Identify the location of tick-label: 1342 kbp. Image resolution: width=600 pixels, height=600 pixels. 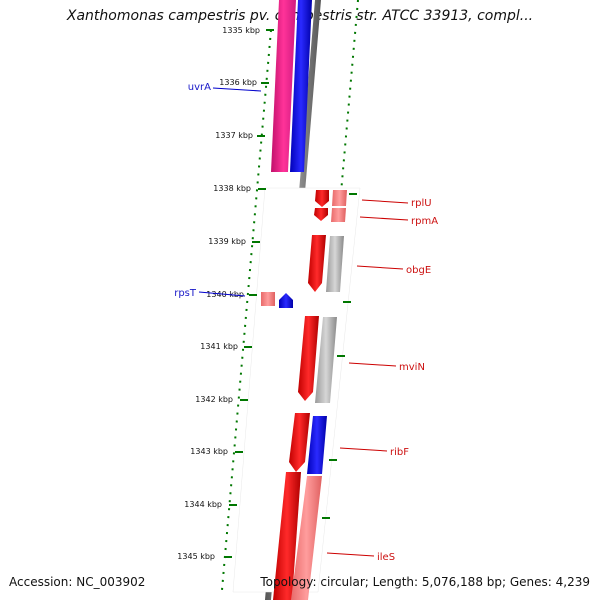
(214, 399).